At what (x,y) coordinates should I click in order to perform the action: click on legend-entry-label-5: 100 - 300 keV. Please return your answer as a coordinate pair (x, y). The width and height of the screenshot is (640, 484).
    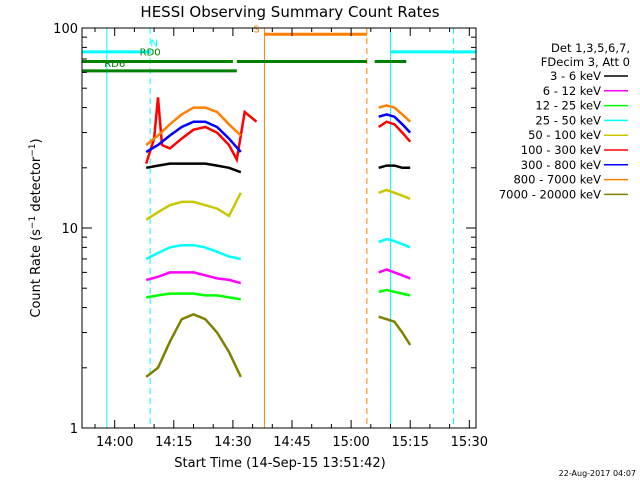
    Looking at the image, I should click on (561, 150).